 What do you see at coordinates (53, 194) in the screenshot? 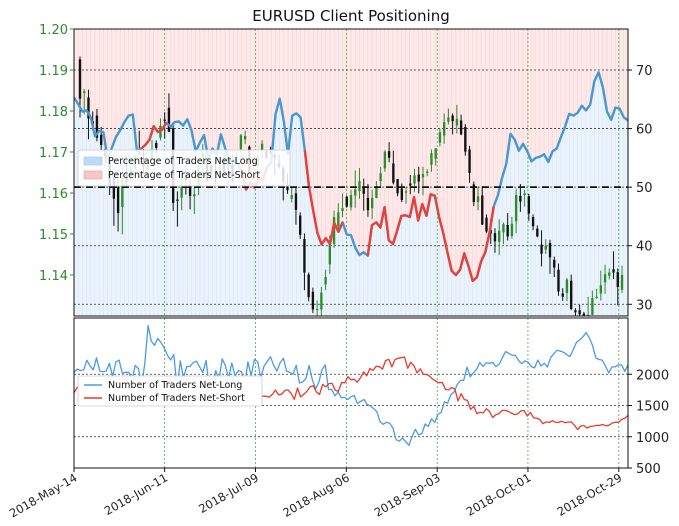
I see `left-axis-tick-label: 1.16` at bounding box center [53, 194].